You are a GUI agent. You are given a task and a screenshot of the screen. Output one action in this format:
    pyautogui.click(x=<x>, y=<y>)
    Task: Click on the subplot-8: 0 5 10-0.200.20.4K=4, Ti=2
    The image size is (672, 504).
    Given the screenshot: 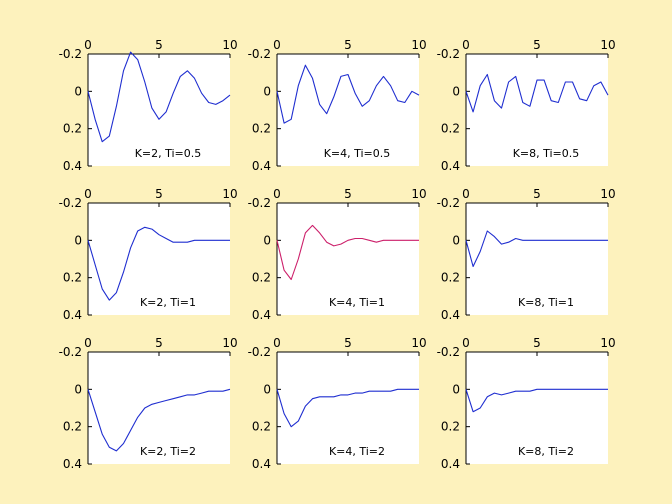 What is the action you would take?
    pyautogui.click(x=337, y=403)
    